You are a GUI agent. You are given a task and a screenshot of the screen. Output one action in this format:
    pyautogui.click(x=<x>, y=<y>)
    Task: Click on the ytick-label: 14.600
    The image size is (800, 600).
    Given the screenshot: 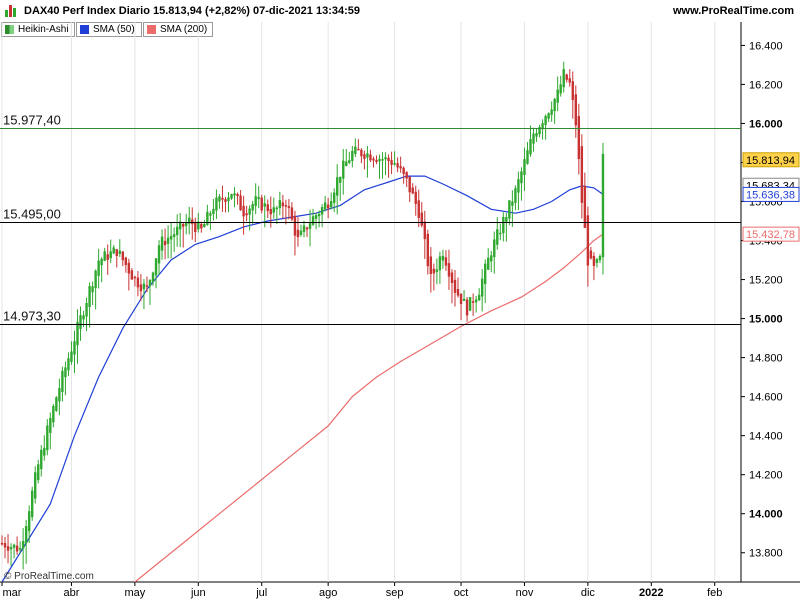 What is the action you would take?
    pyautogui.click(x=766, y=398)
    